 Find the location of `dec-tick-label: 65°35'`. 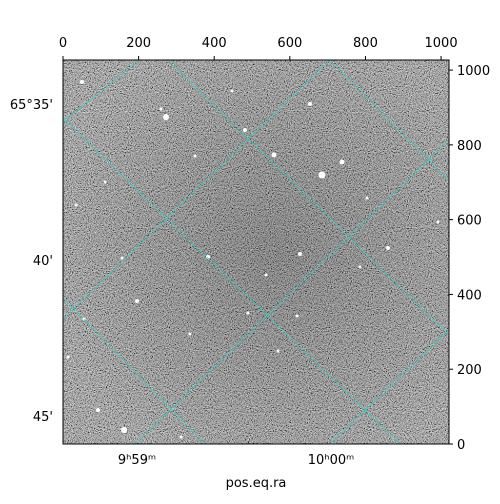

dec-tick-label: 65°35' is located at coordinates (31, 105).